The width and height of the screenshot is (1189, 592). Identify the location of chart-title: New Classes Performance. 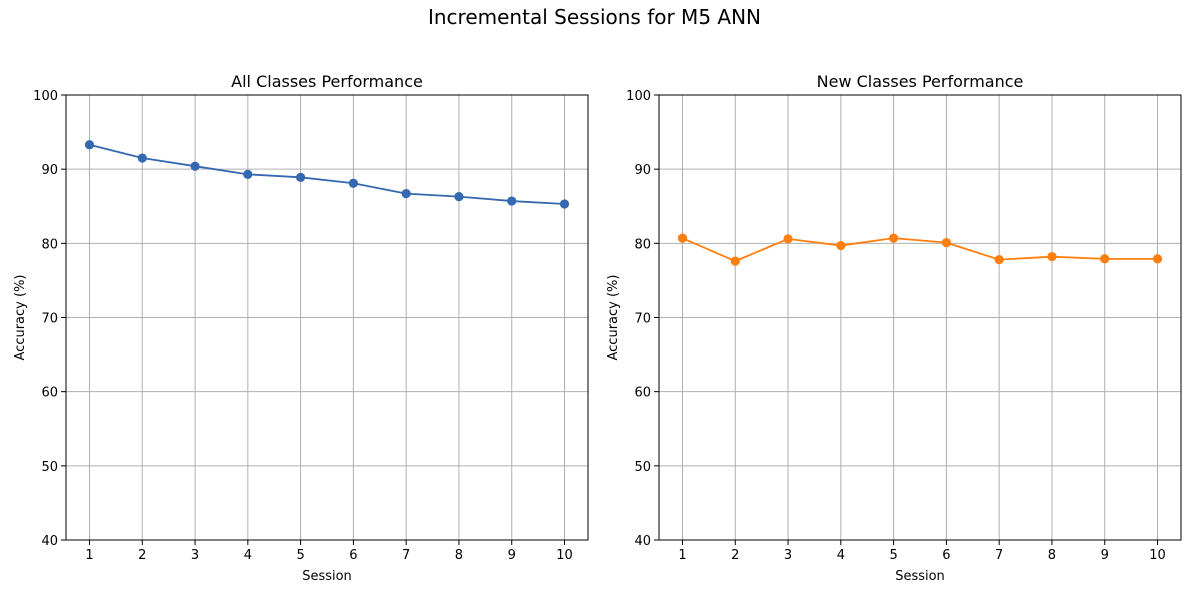
(920, 81).